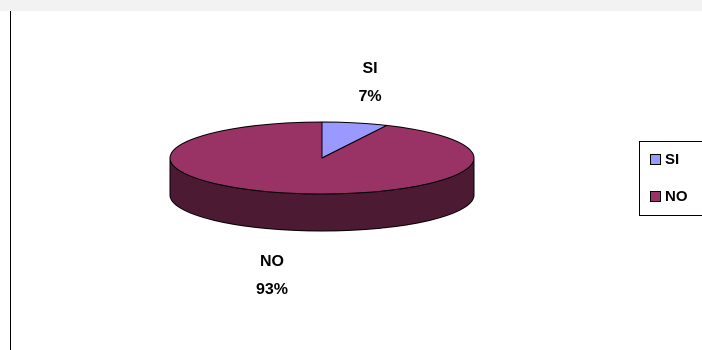  Describe the element at coordinates (10, 180) in the screenshot. I see `chart-left-border` at that location.